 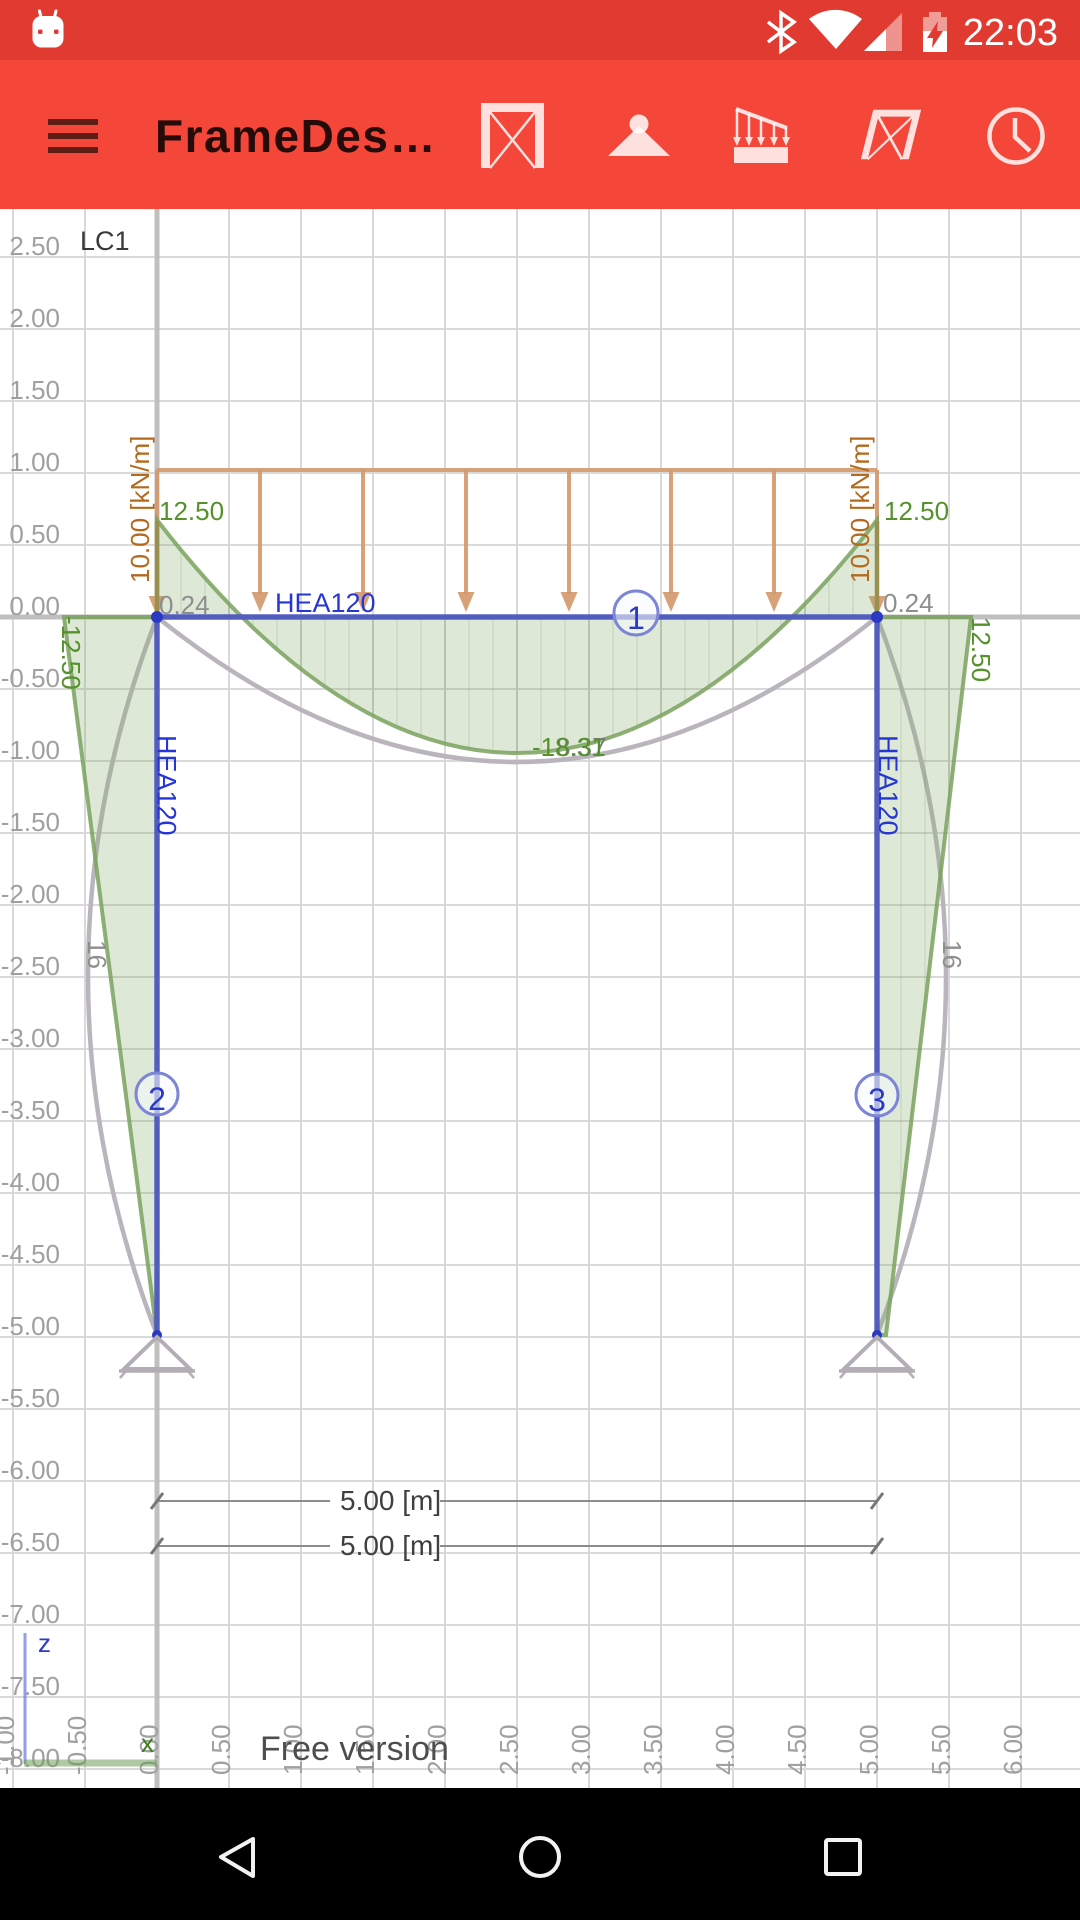 I want to click on svg-text: 22:03, so click(x=1010, y=33).